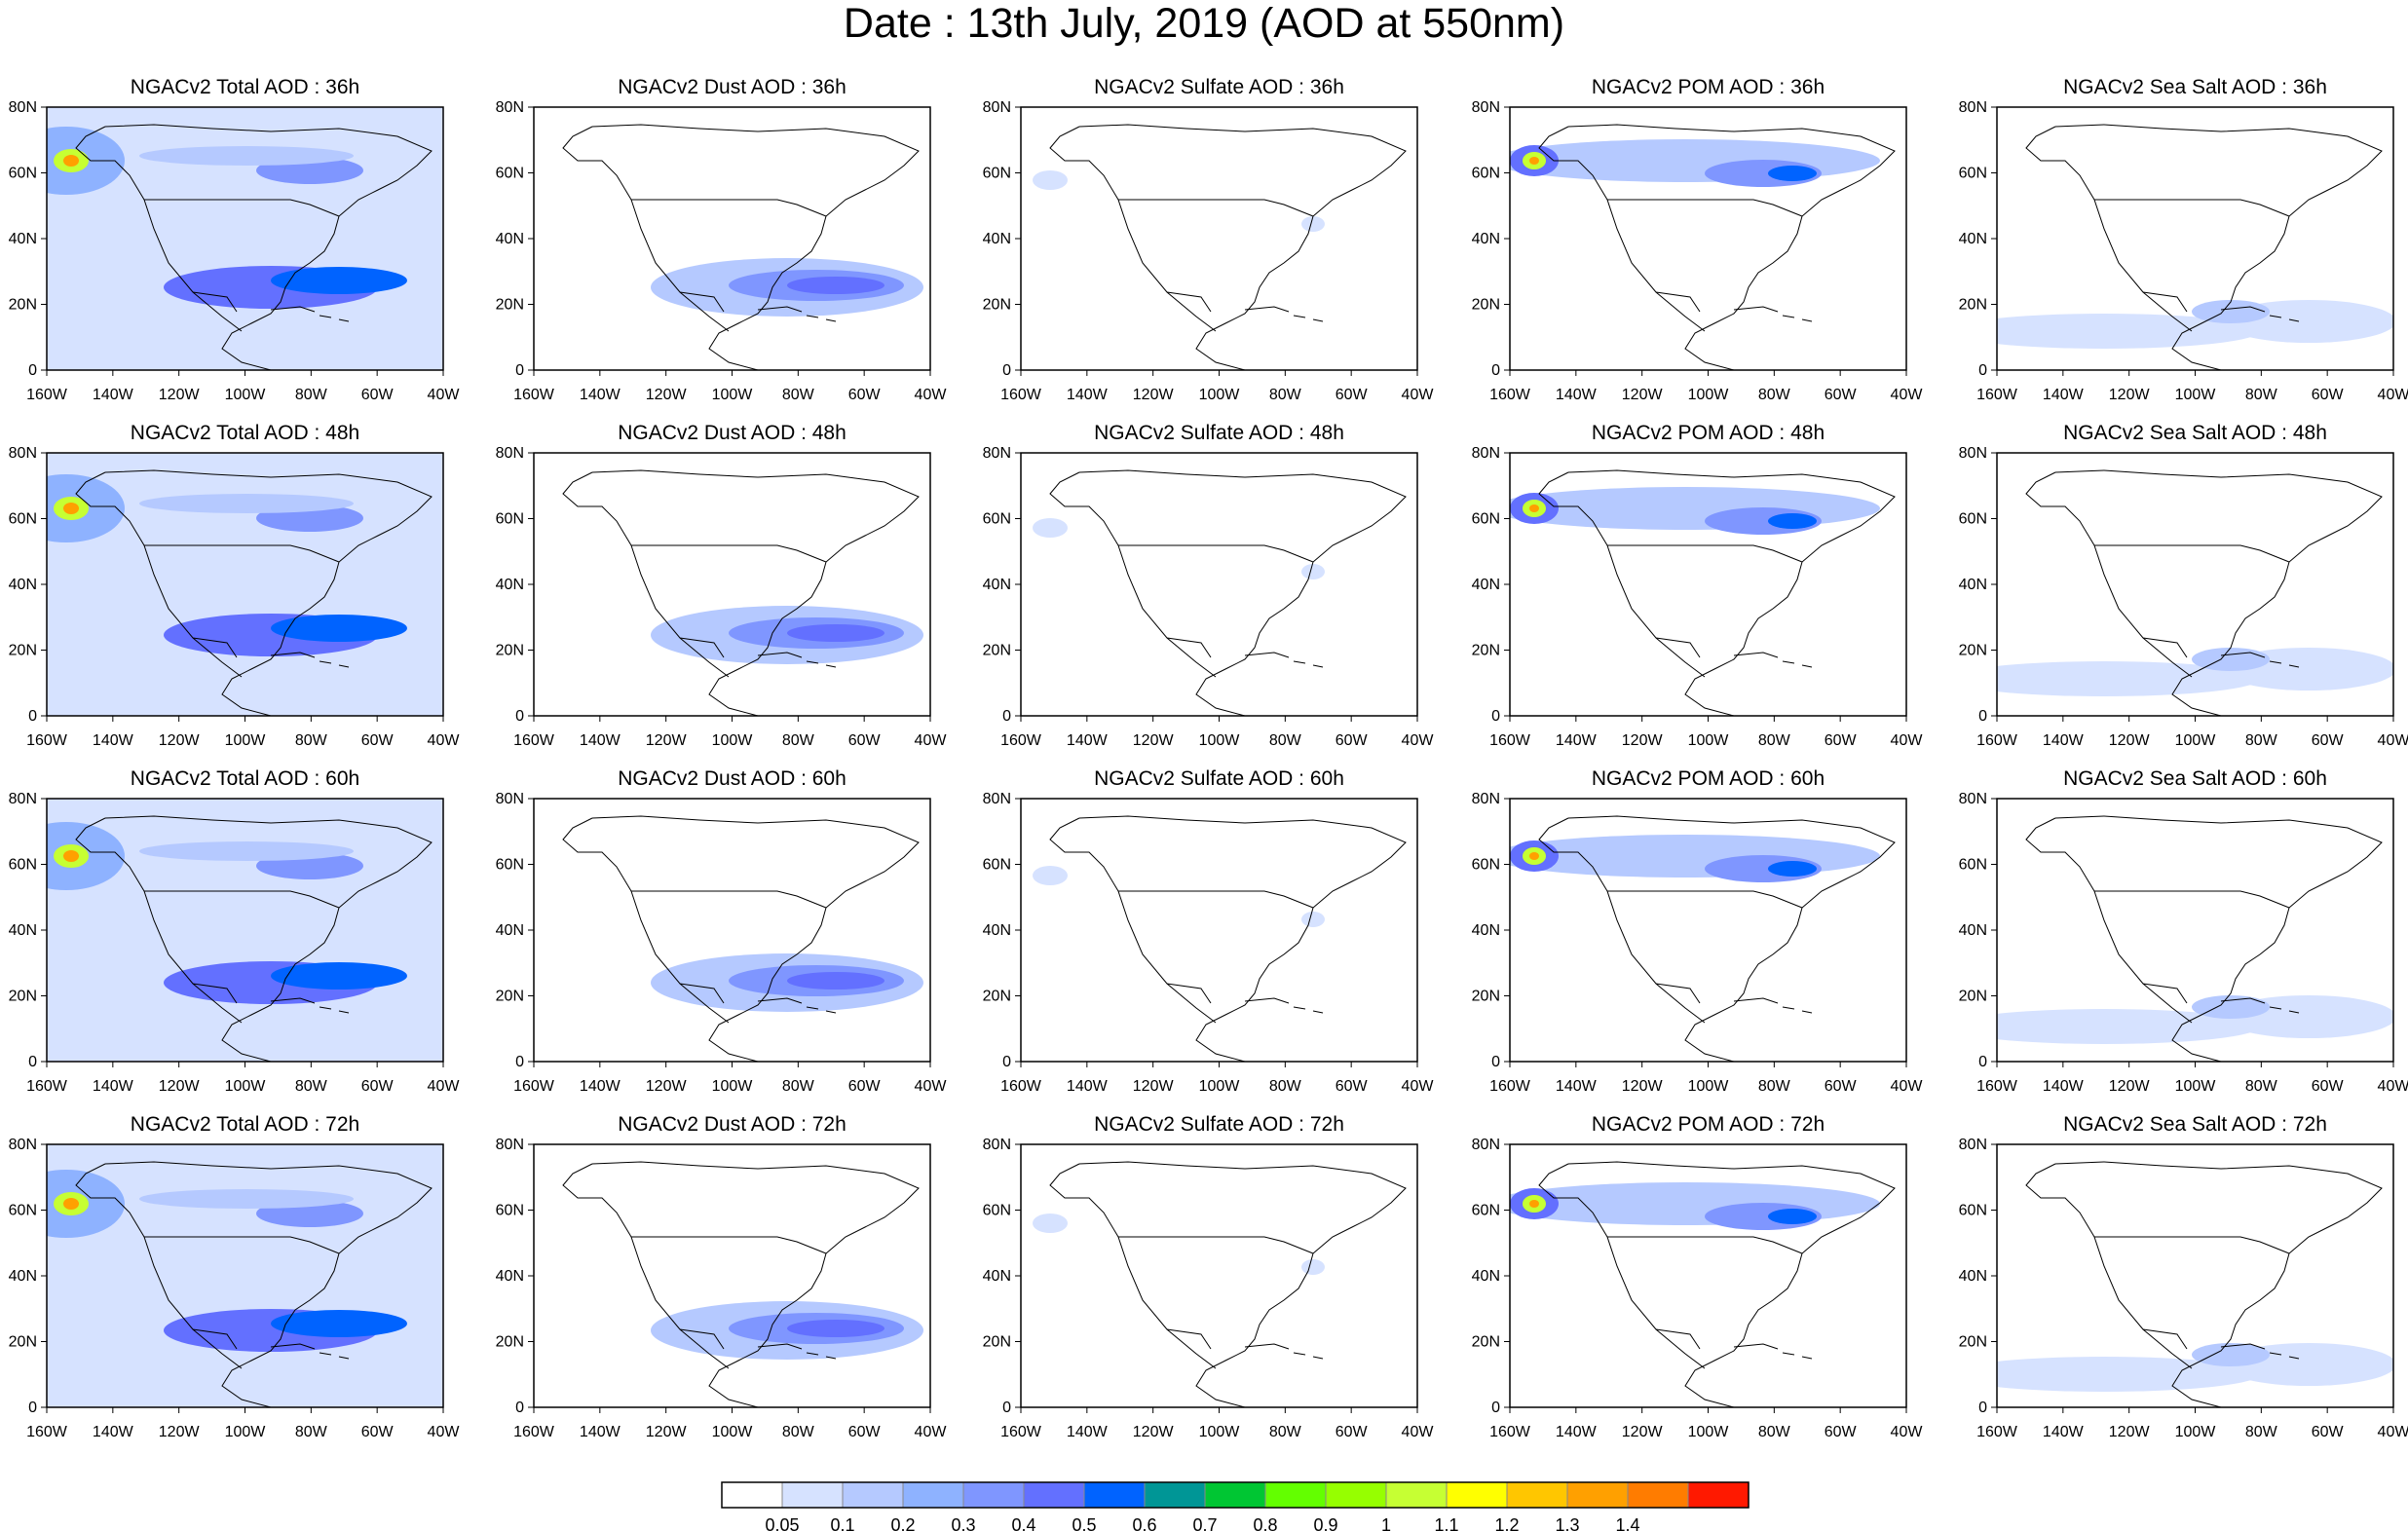 This screenshot has width=2408, height=1531. I want to click on panel-title: NGACv2 POM AOD : 60h, so click(1708, 778).